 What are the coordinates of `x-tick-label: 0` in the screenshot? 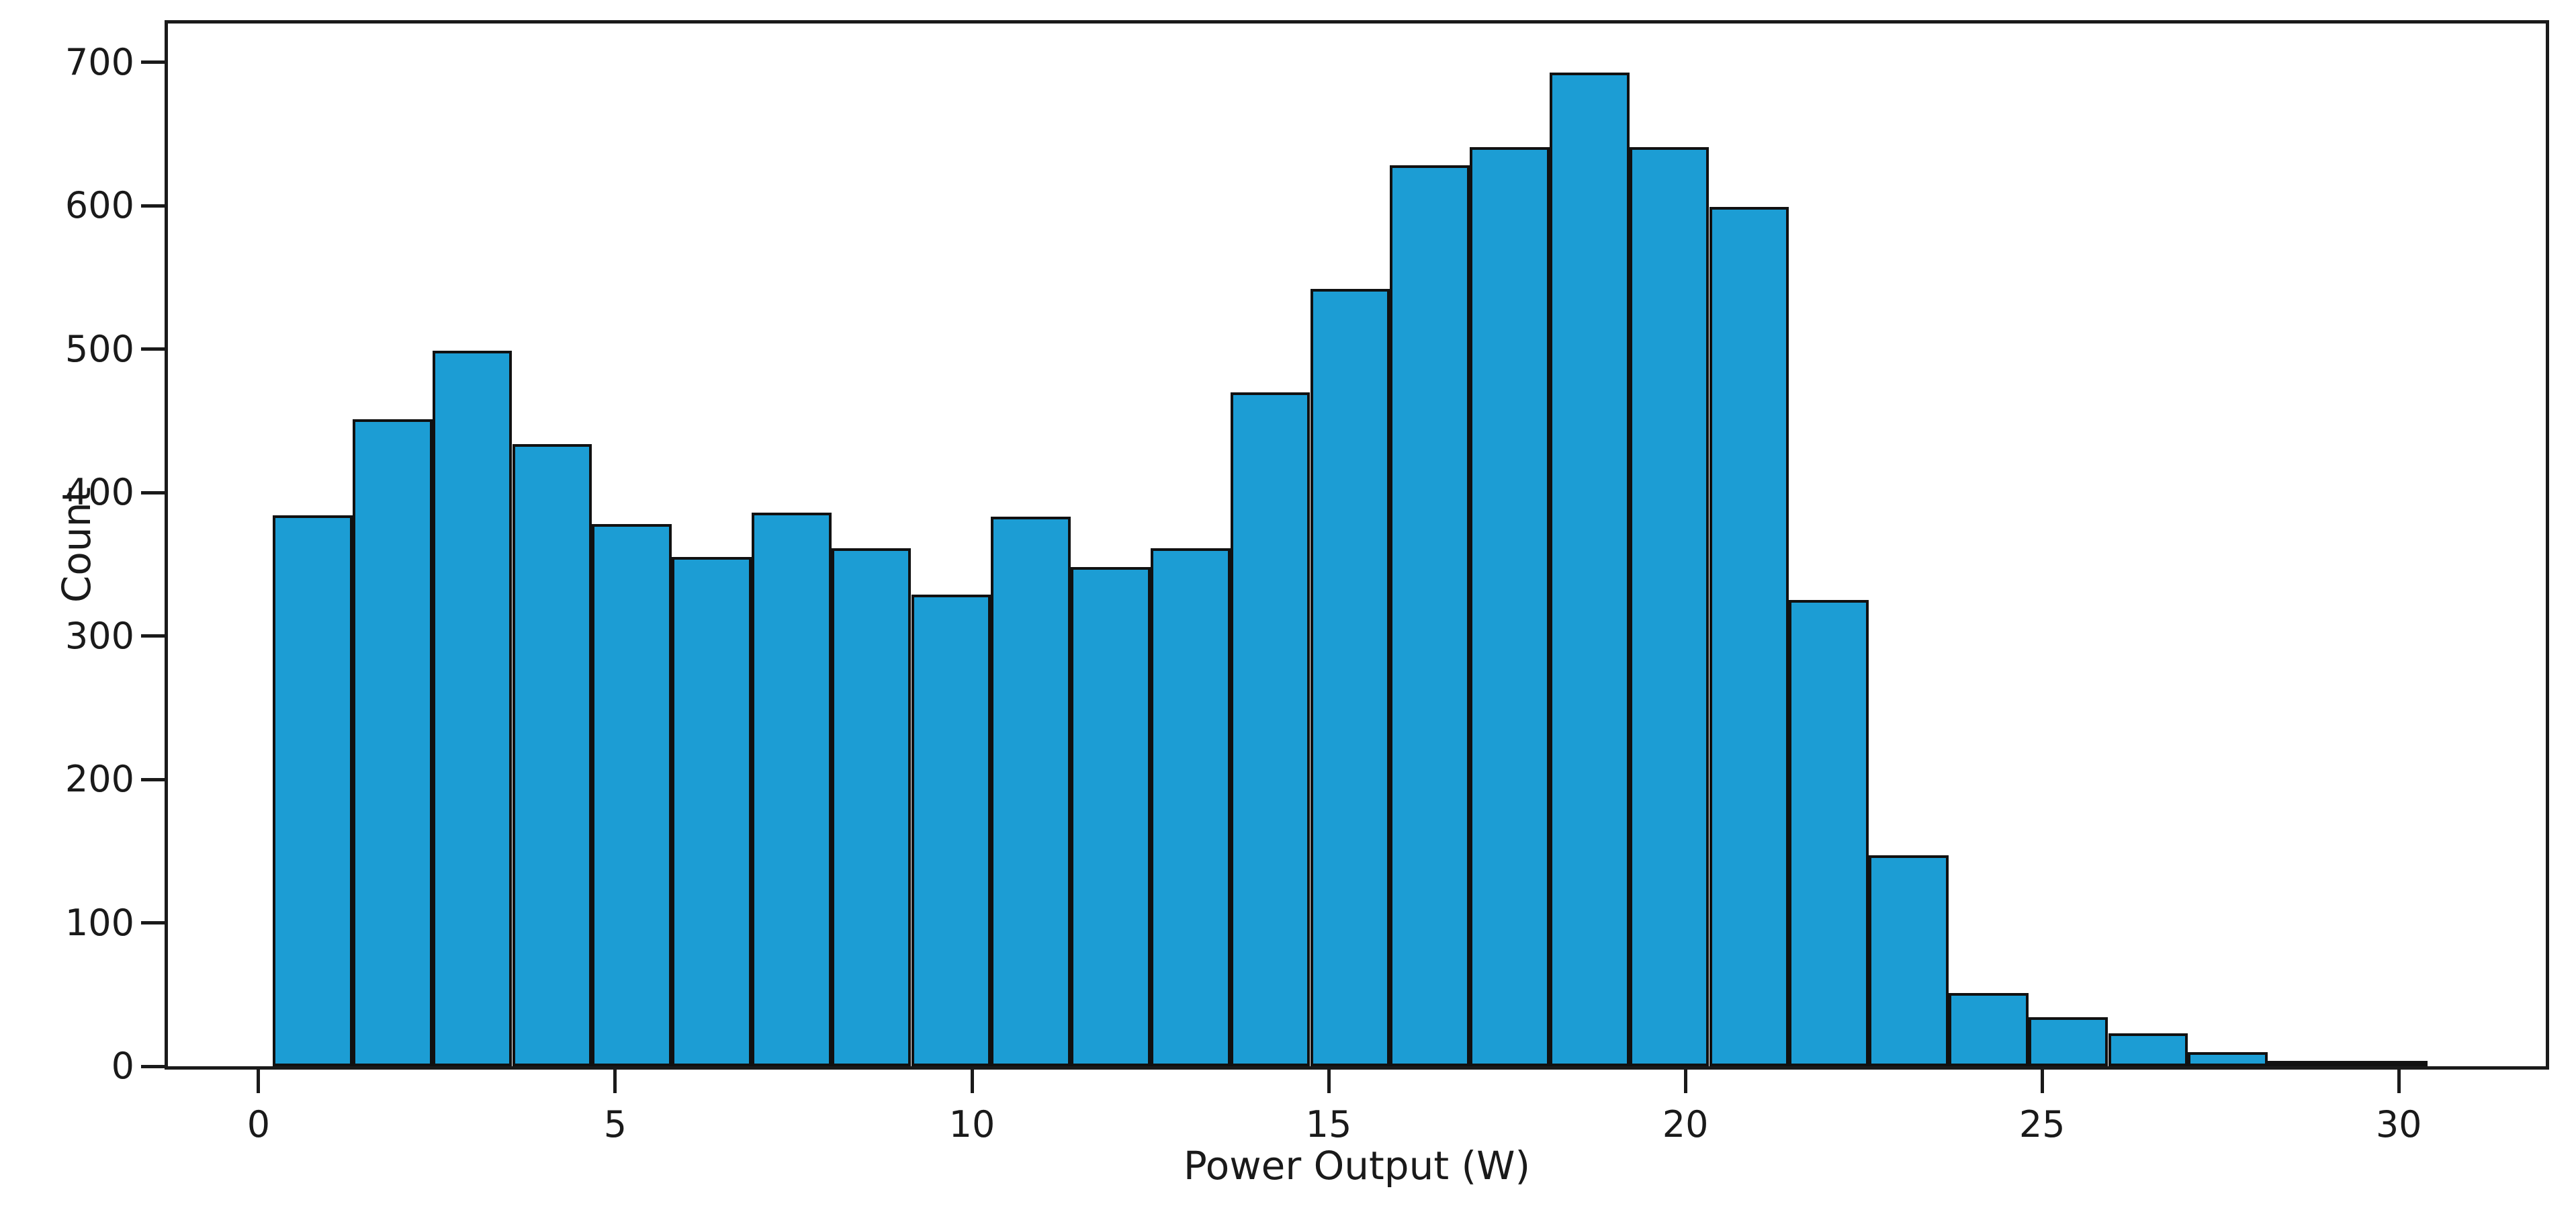 It's located at (259, 1124).